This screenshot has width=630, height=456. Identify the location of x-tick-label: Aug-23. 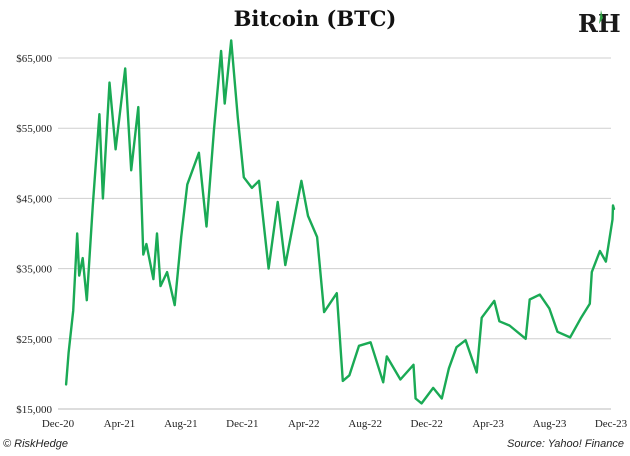
(550, 424).